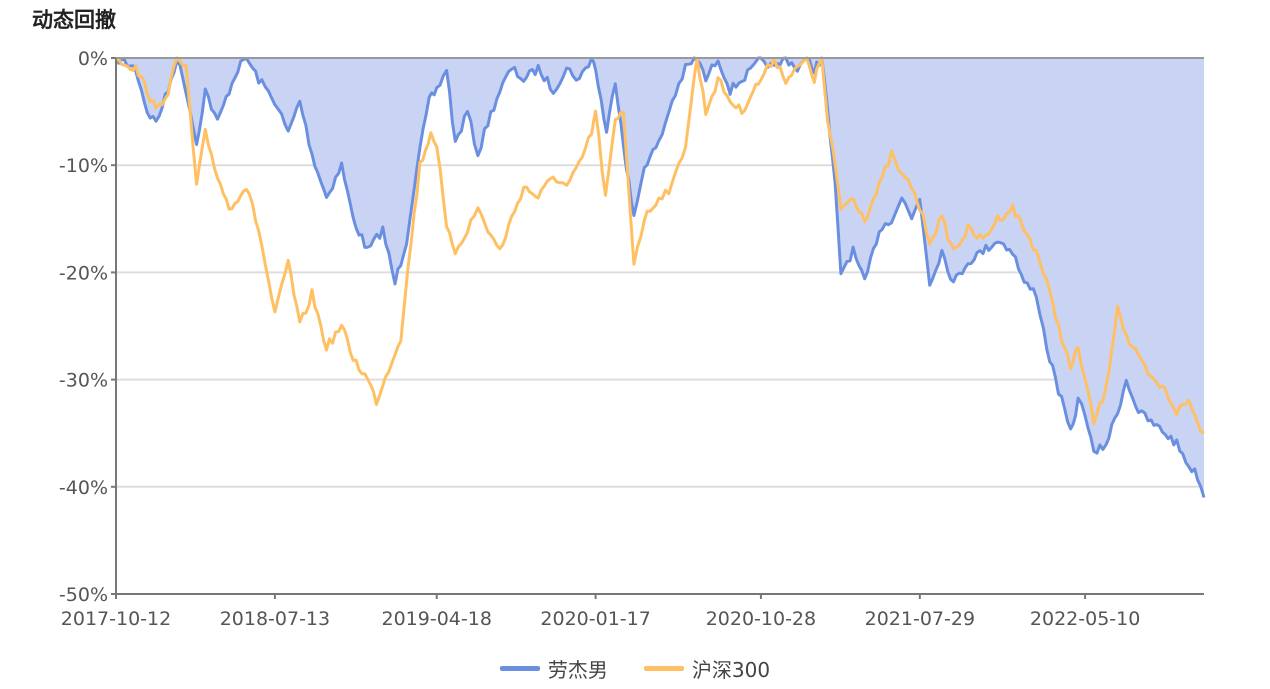 The width and height of the screenshot is (1270, 689). Describe the element at coordinates (116, 619) in the screenshot. I see `x-tick-label: 2017-10-12` at that location.